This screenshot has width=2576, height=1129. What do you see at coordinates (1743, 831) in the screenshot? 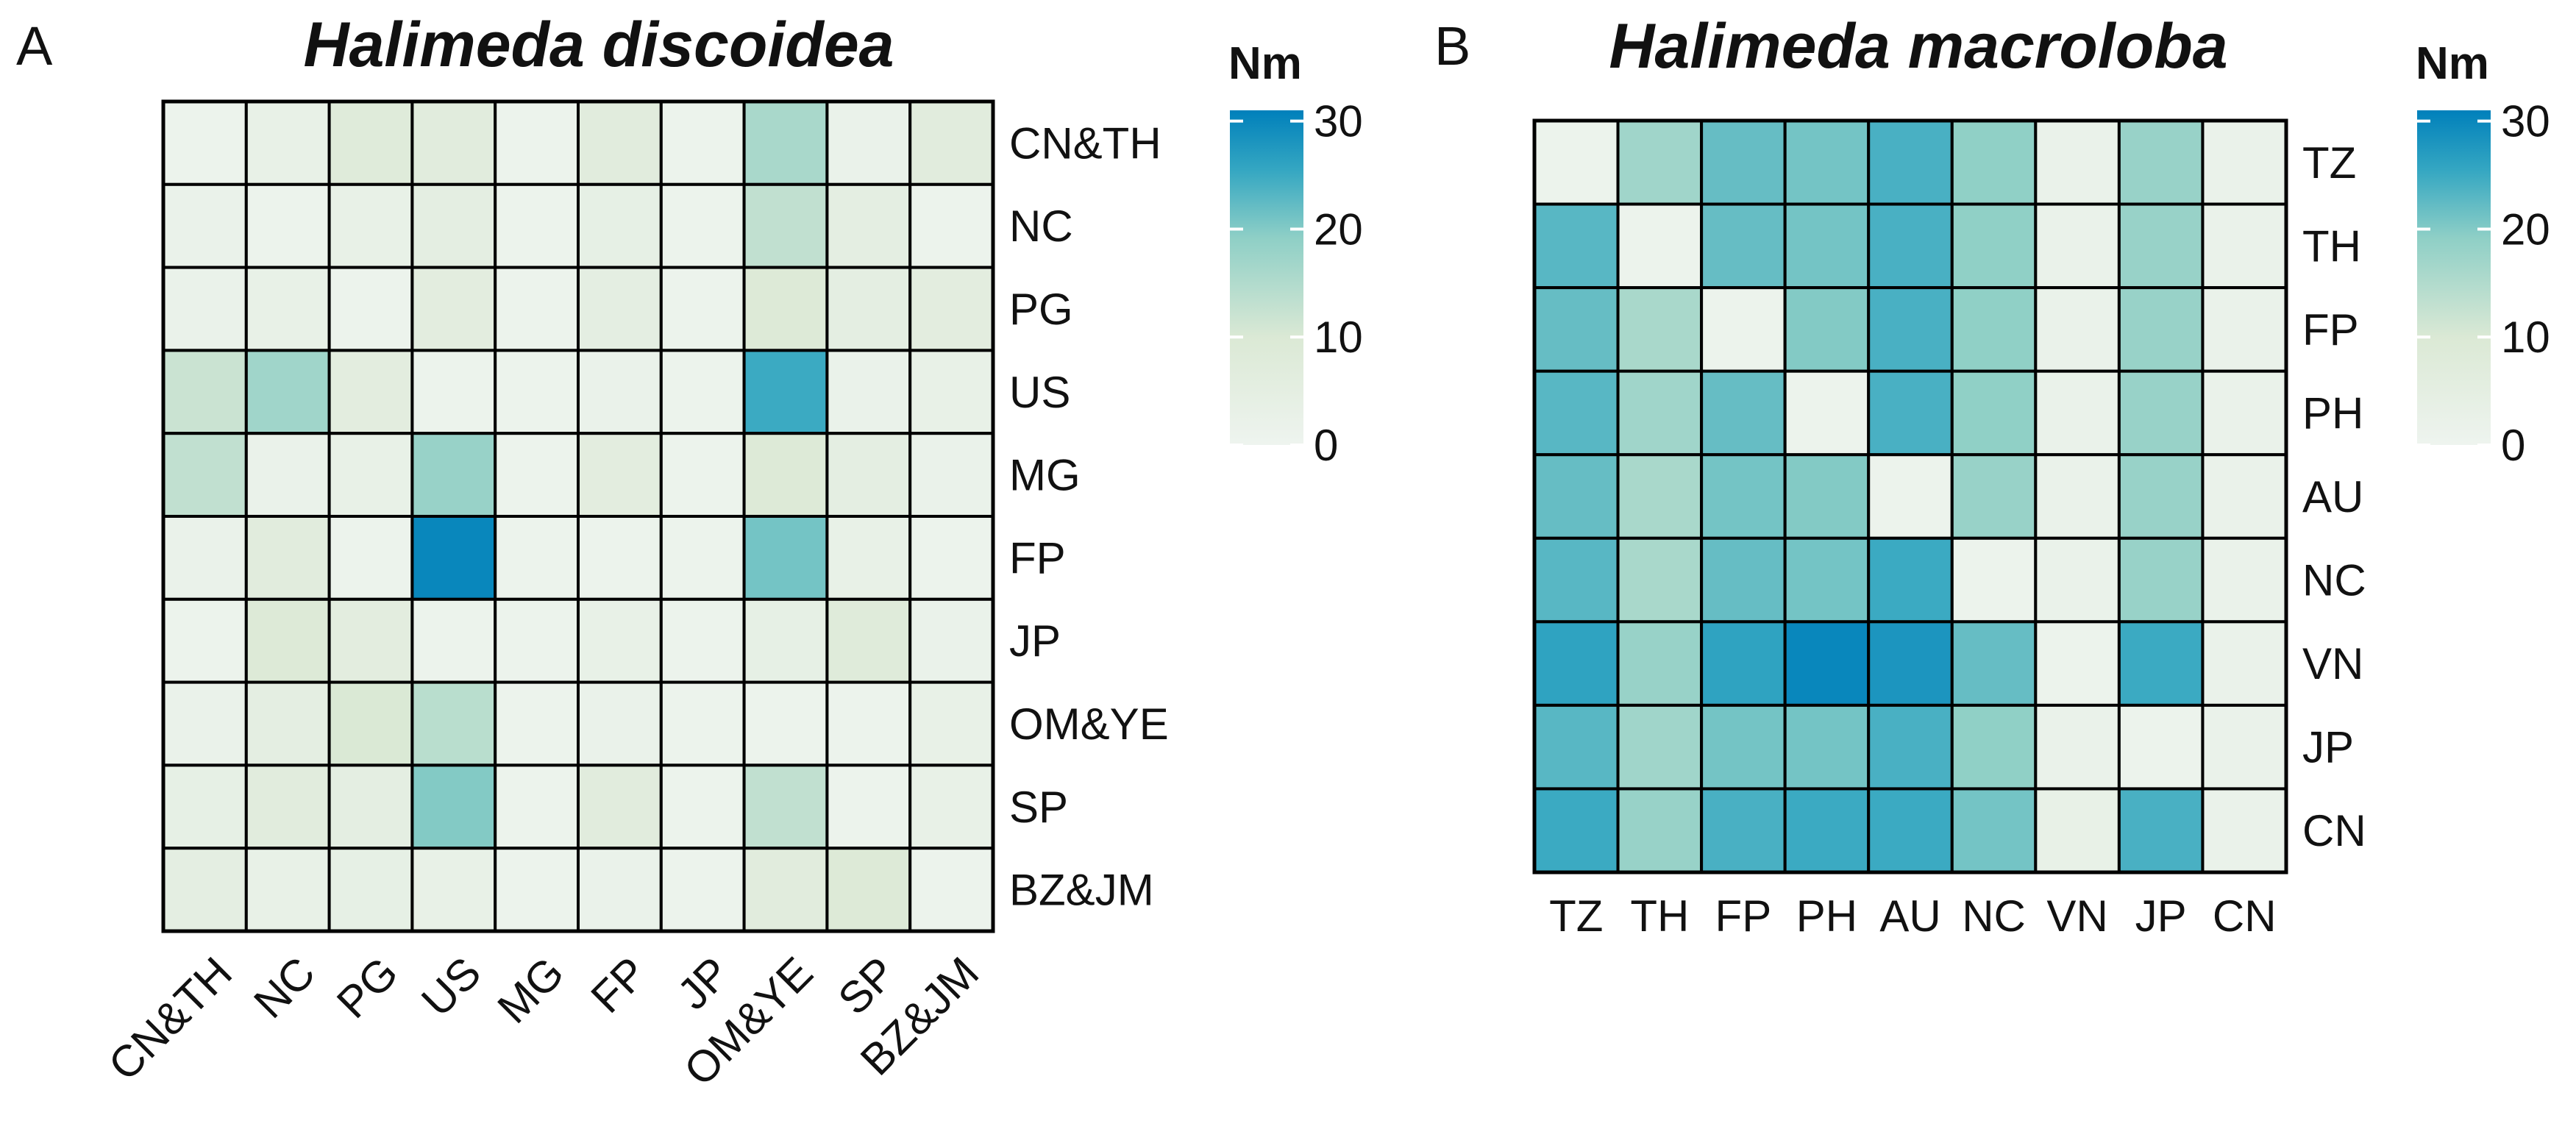
I see `panel-b-cell-cn-fp` at bounding box center [1743, 831].